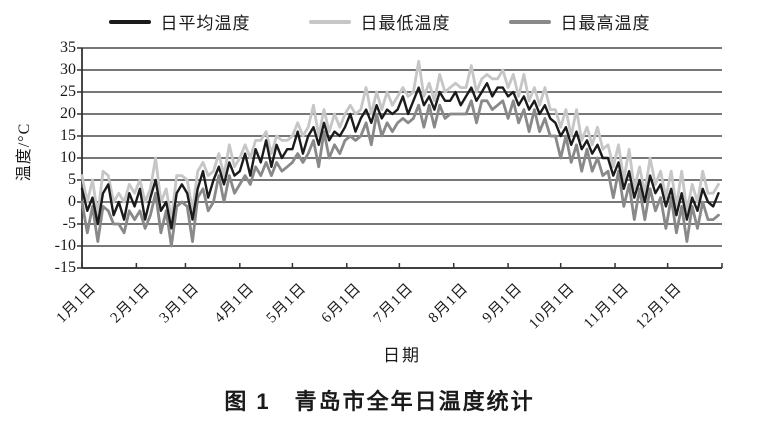 This screenshot has height=435, width=759. What do you see at coordinates (68, 47) in the screenshot?
I see `y-tick-label: 35` at bounding box center [68, 47].